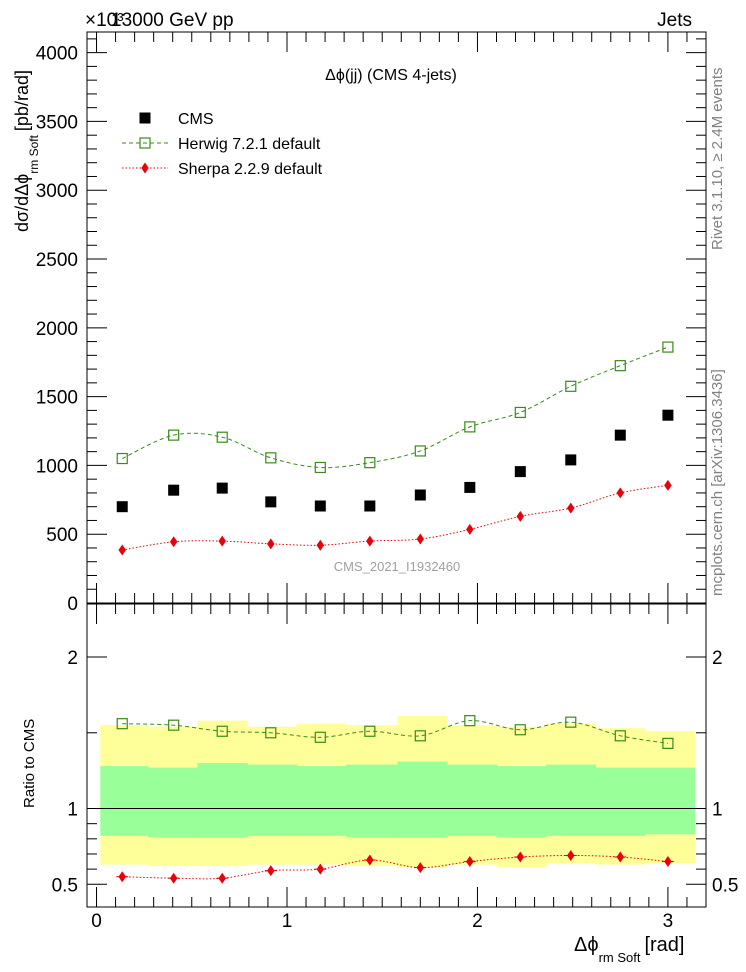  Describe the element at coordinates (725, 885) in the screenshot. I see `ratio-y-tick-label-right: 0.5` at that location.